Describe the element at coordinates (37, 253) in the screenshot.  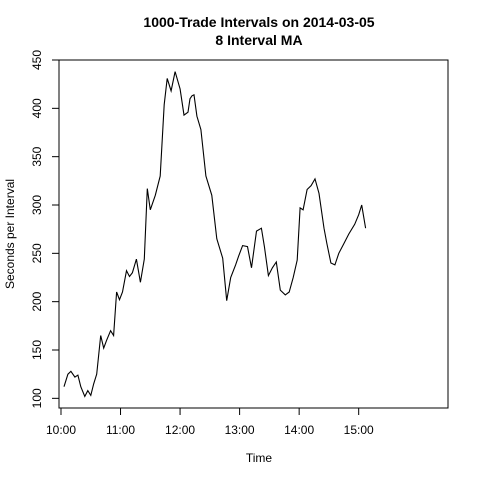
I see `y-tick-label: 250` at that location.